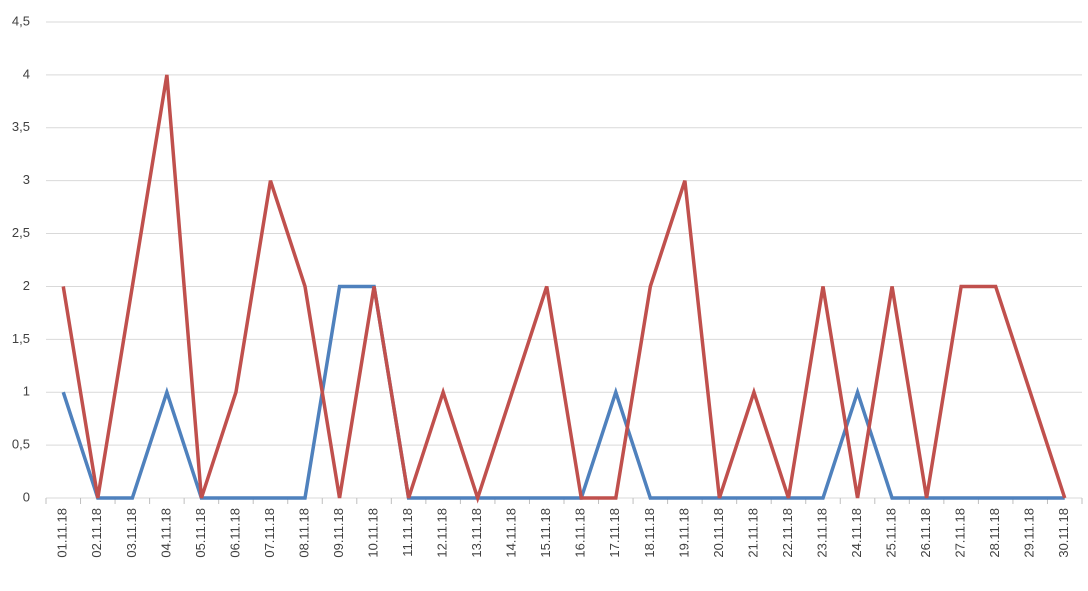  Describe the element at coordinates (649, 533) in the screenshot. I see `x-tick-label: 18.11.18` at that location.